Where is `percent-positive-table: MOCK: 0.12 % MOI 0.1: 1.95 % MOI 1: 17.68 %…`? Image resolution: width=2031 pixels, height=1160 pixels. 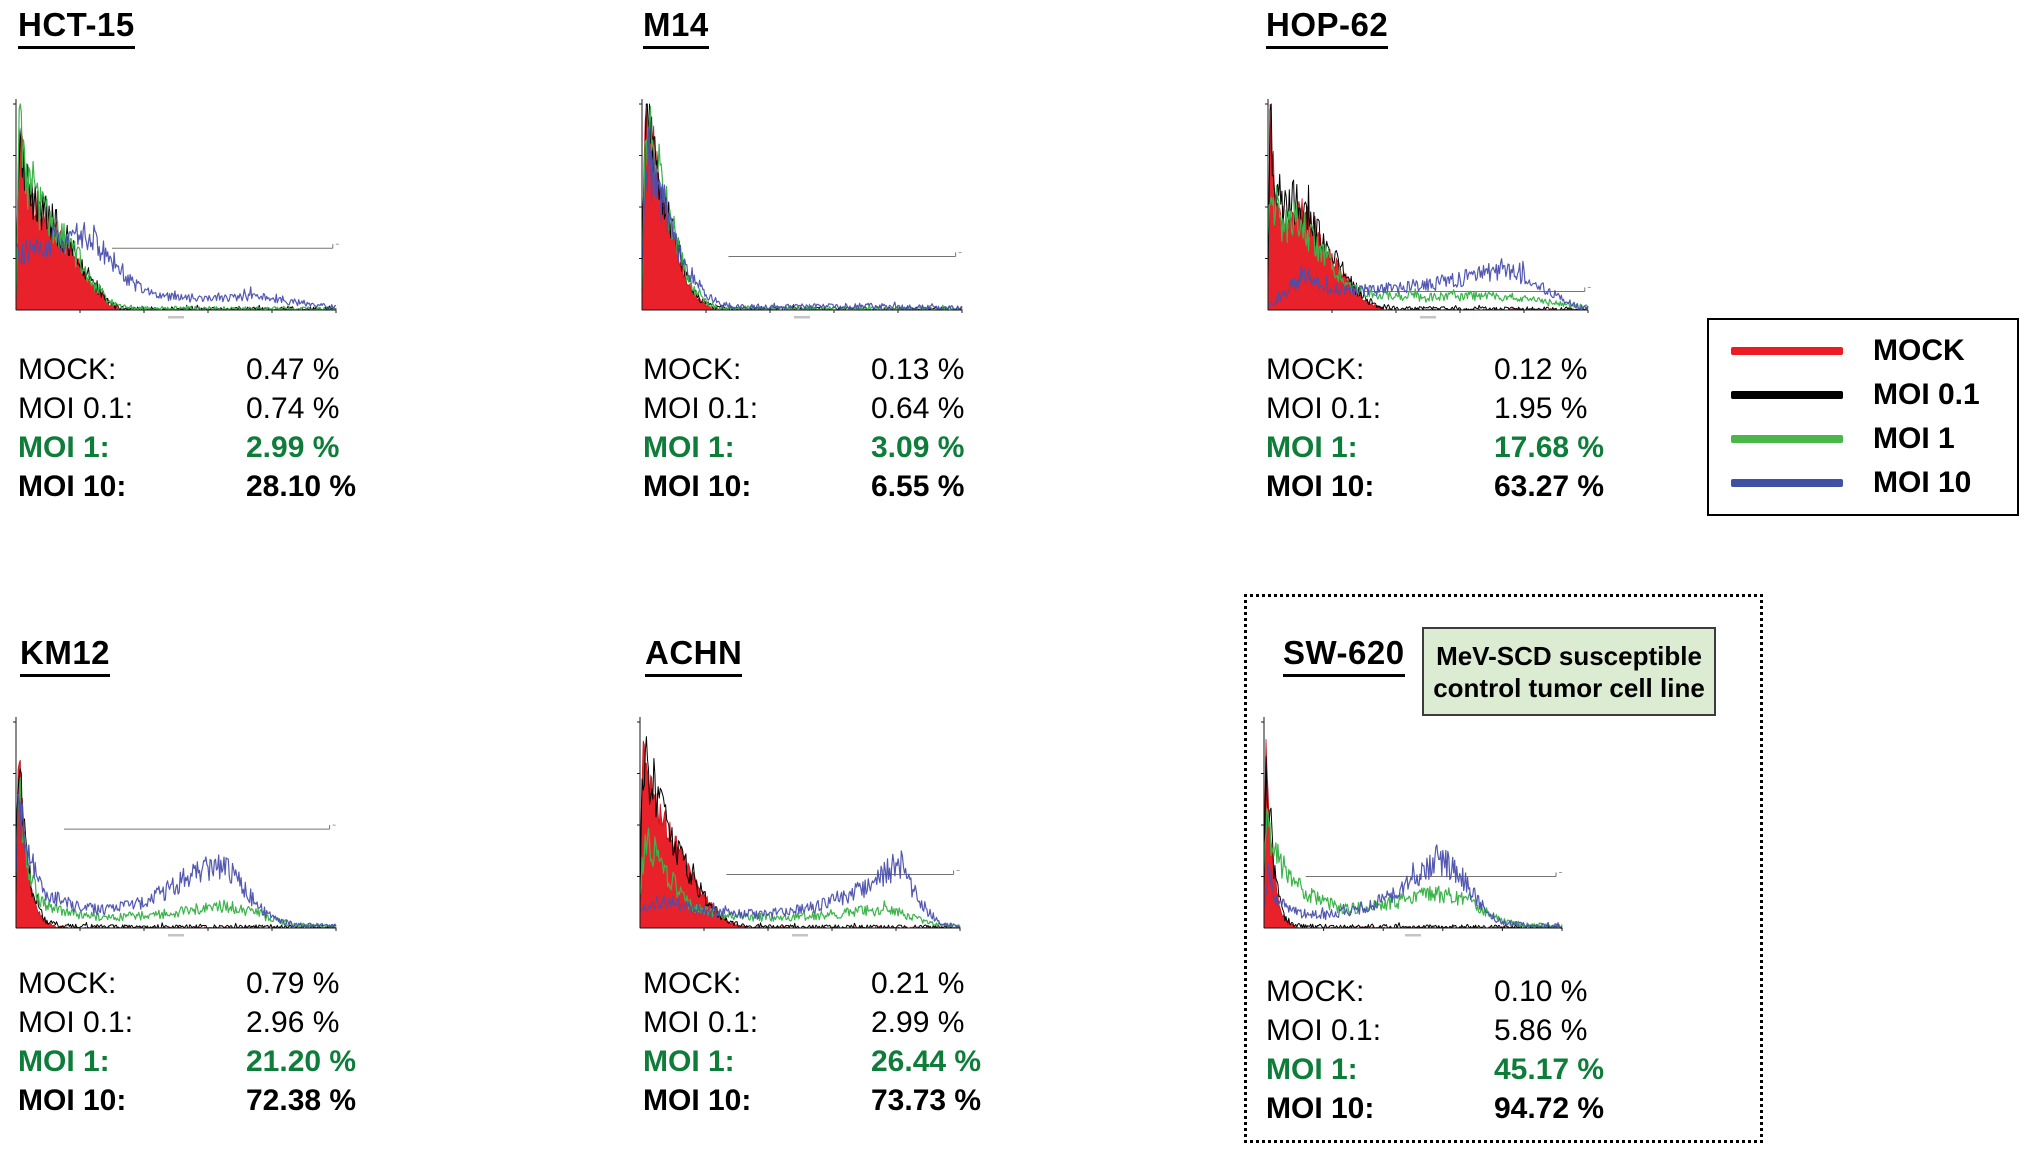
percent-positive-table: MOCK: 0.12 % MOI 0.1: 1.95 % MOI 1: 17.68 %… is located at coordinates (1435, 428).